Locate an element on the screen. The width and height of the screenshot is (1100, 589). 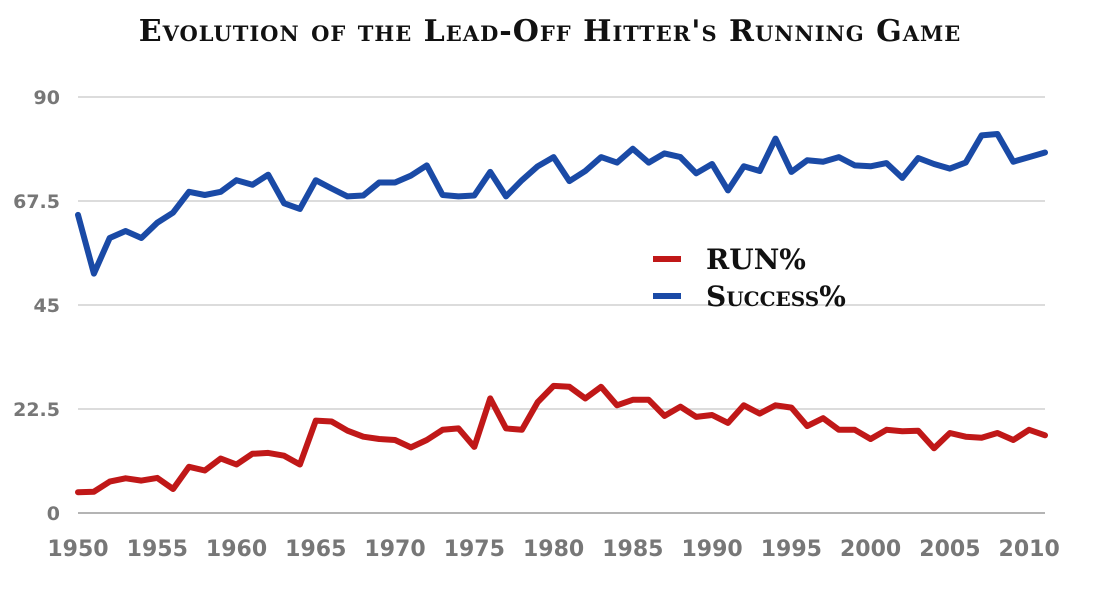
y-tick-label: 67.5 is located at coordinates (36, 202).